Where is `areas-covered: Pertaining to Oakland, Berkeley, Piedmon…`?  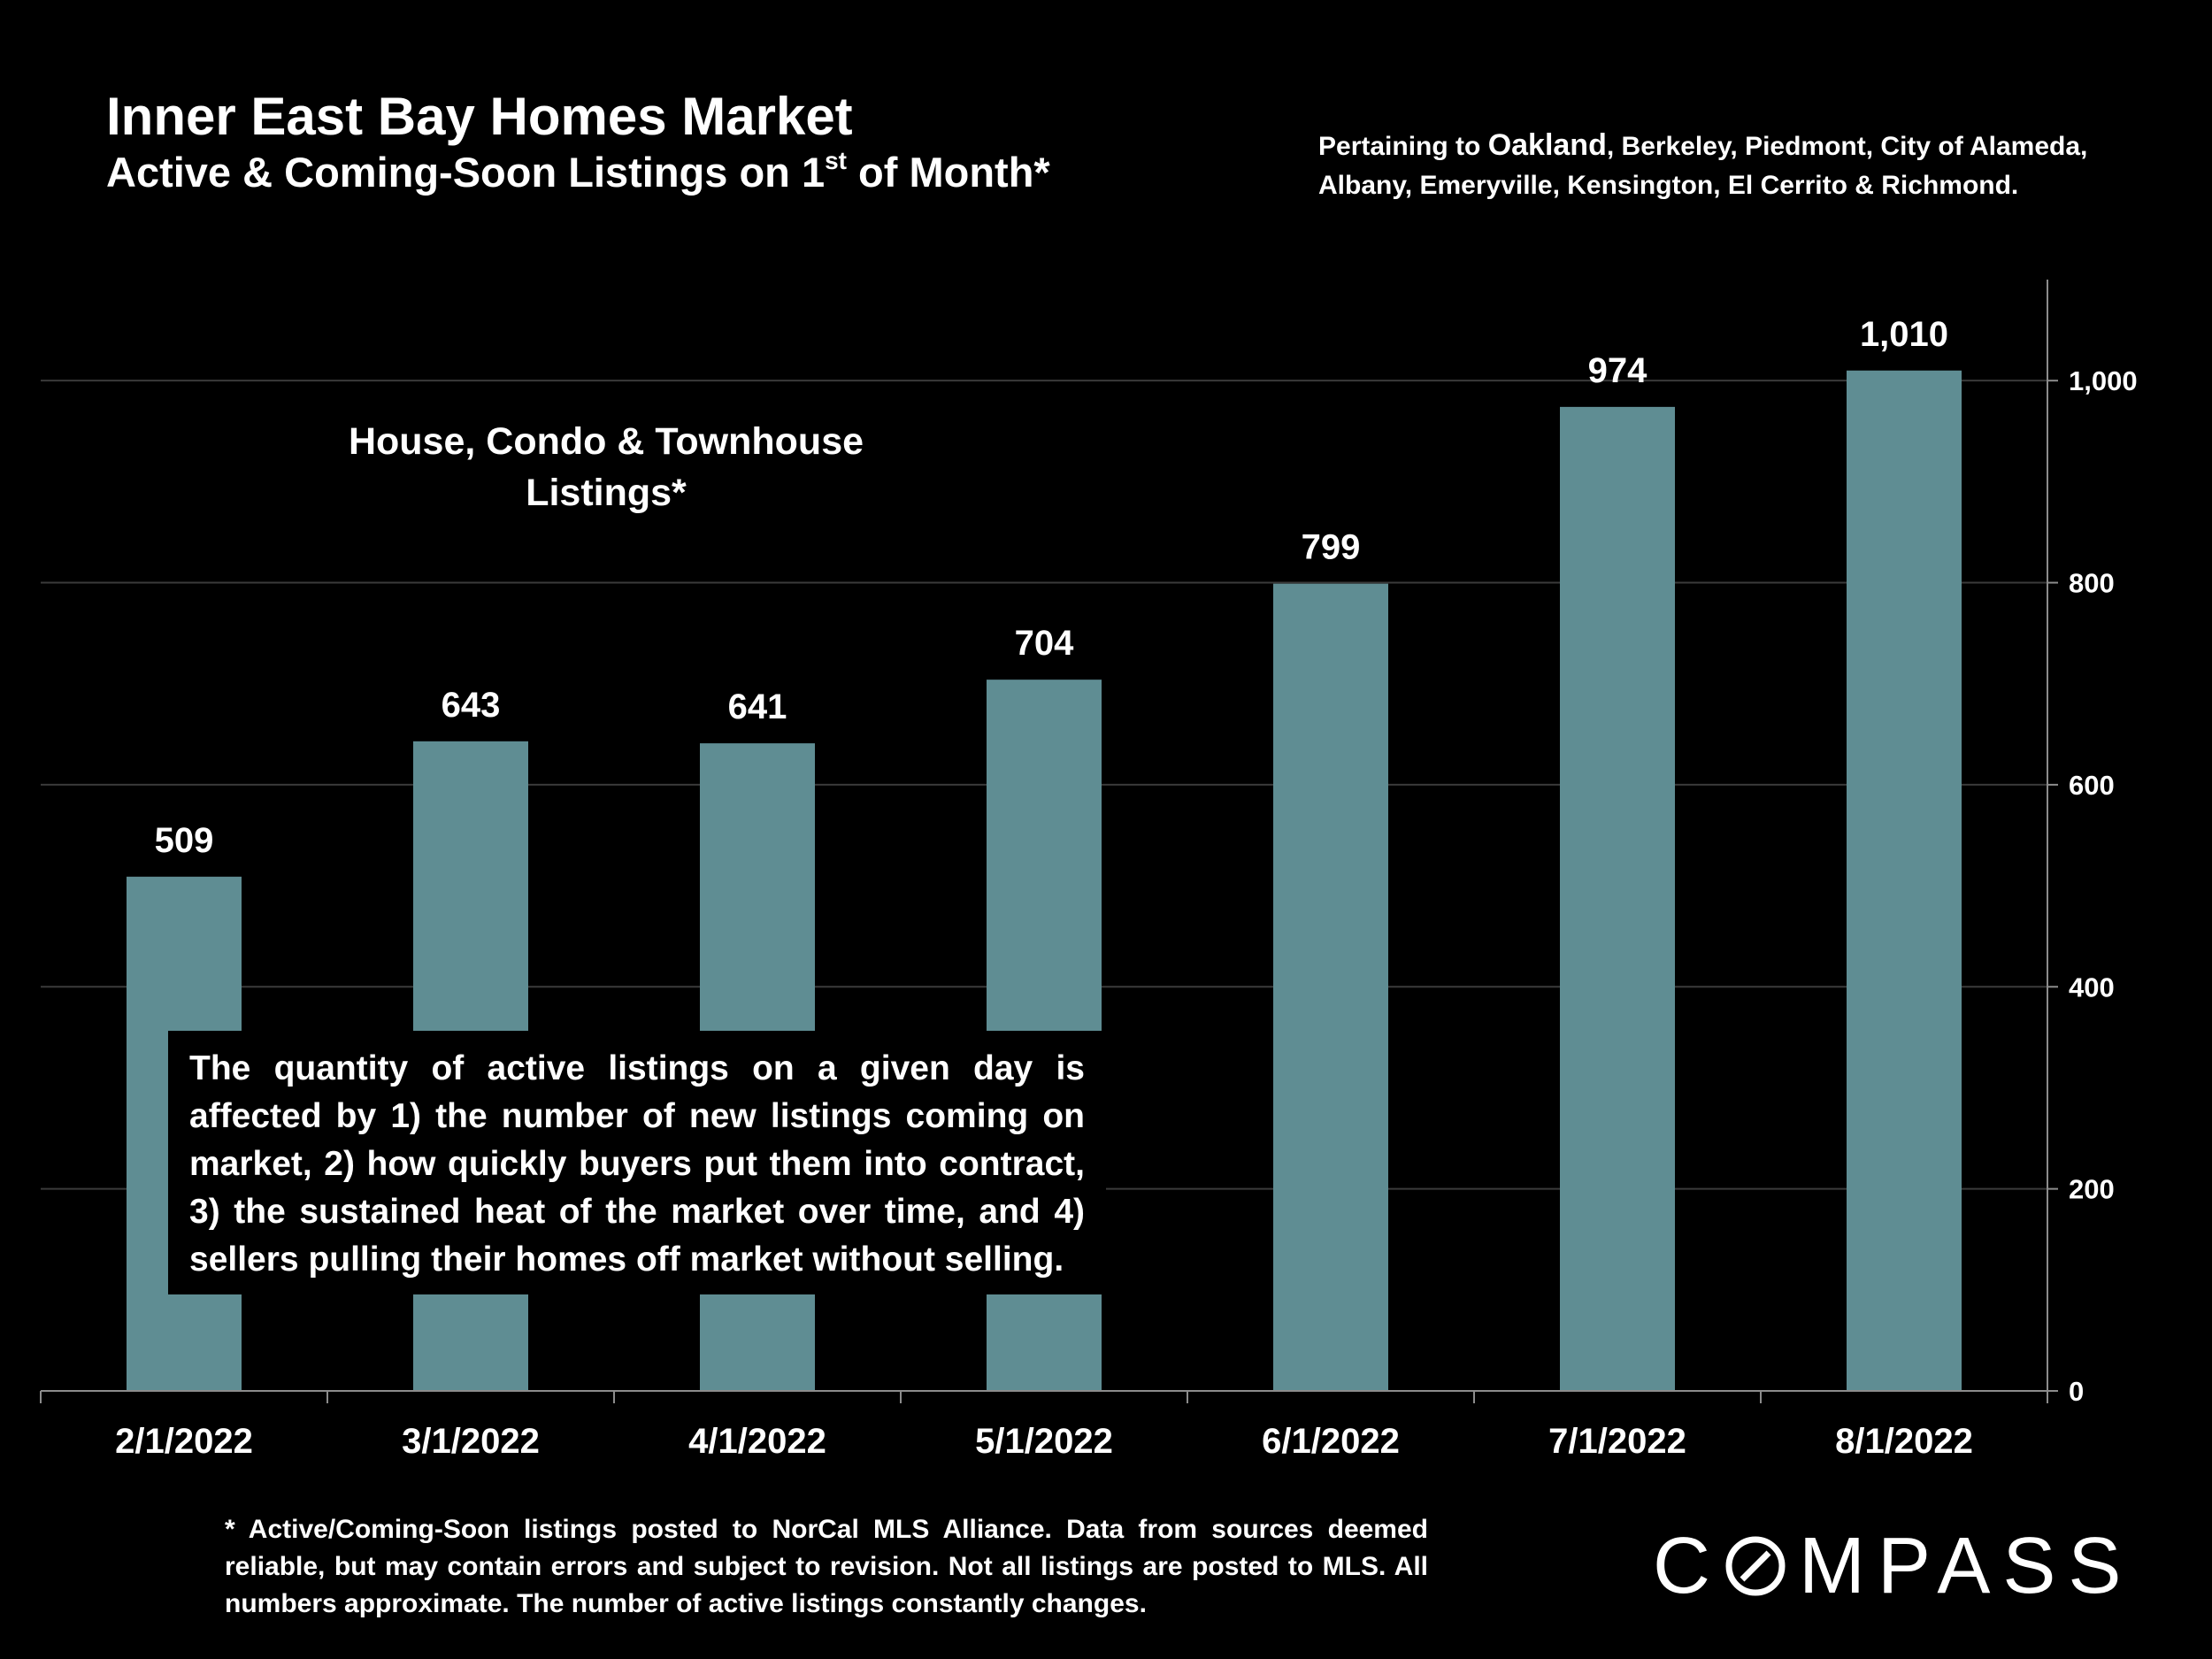
areas-covered: Pertaining to Oakland, Berkeley, Piedmon… is located at coordinates (1743, 166).